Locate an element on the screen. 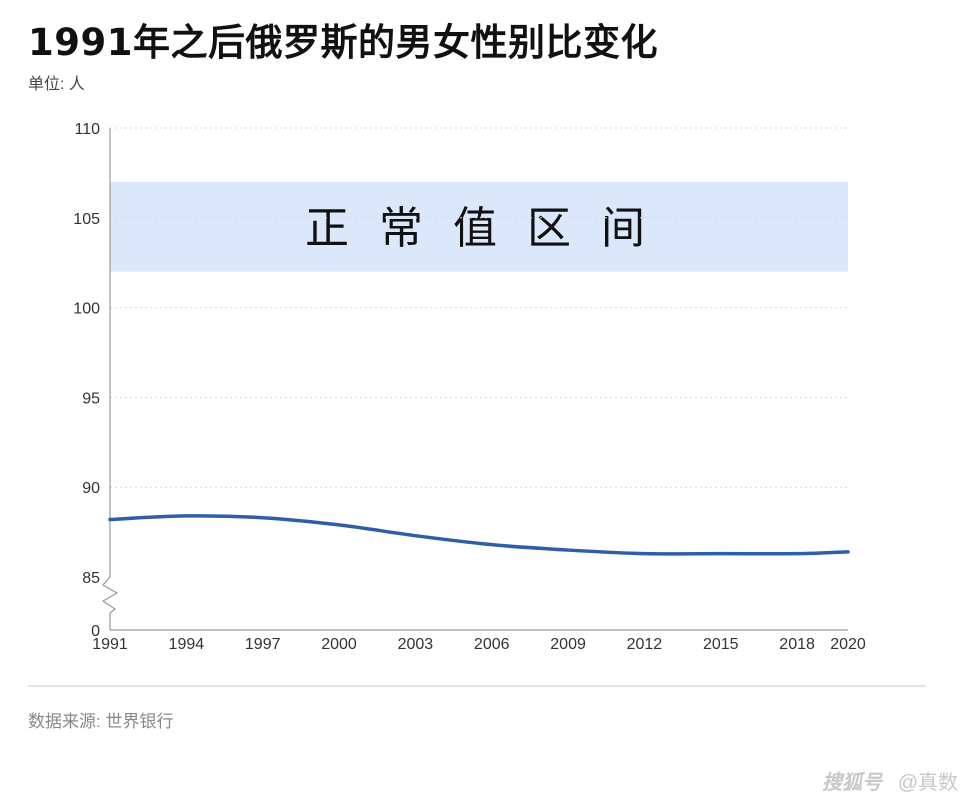  x-tick-label: 1994 is located at coordinates (187, 644).